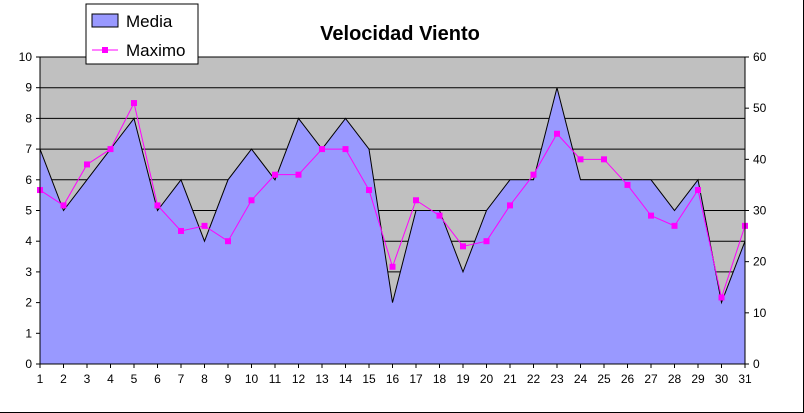 The image size is (804, 413). I want to click on legend: Media Maximo, so click(142, 34).